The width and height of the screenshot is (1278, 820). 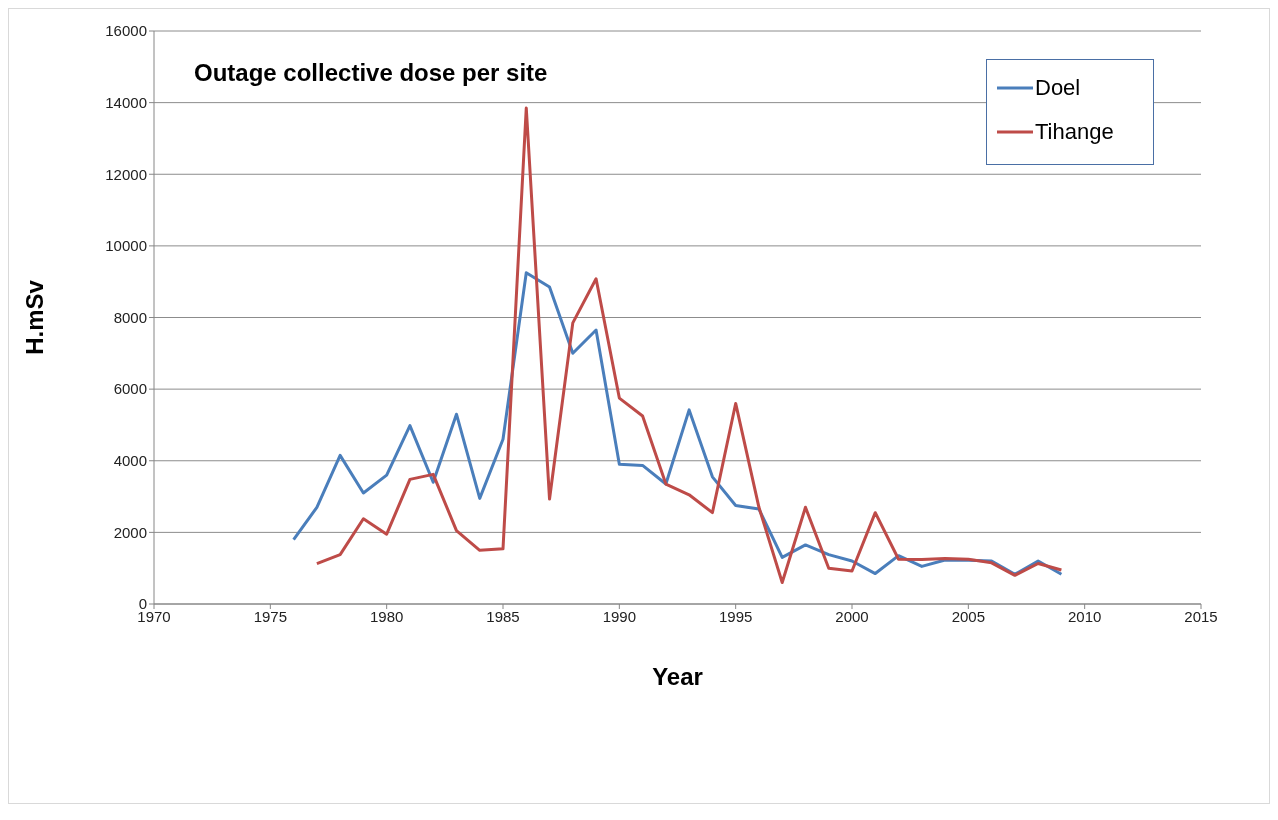 I want to click on x-tick-label: 1985, so click(x=503, y=616).